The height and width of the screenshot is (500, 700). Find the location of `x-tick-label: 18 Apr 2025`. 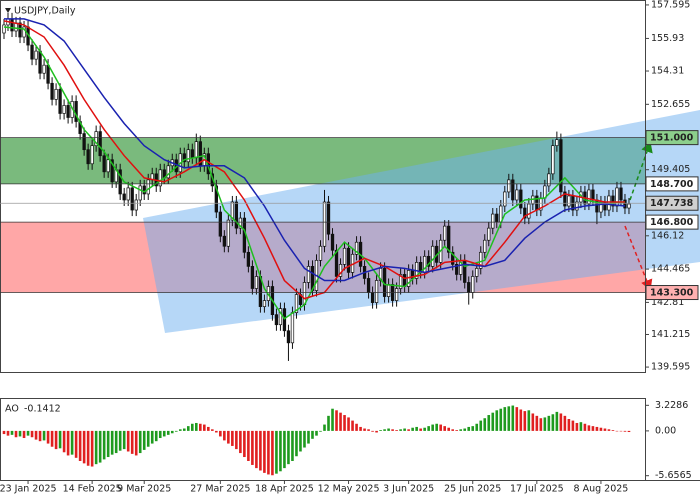

x-tick-label: 18 Apr 2025 is located at coordinates (284, 489).